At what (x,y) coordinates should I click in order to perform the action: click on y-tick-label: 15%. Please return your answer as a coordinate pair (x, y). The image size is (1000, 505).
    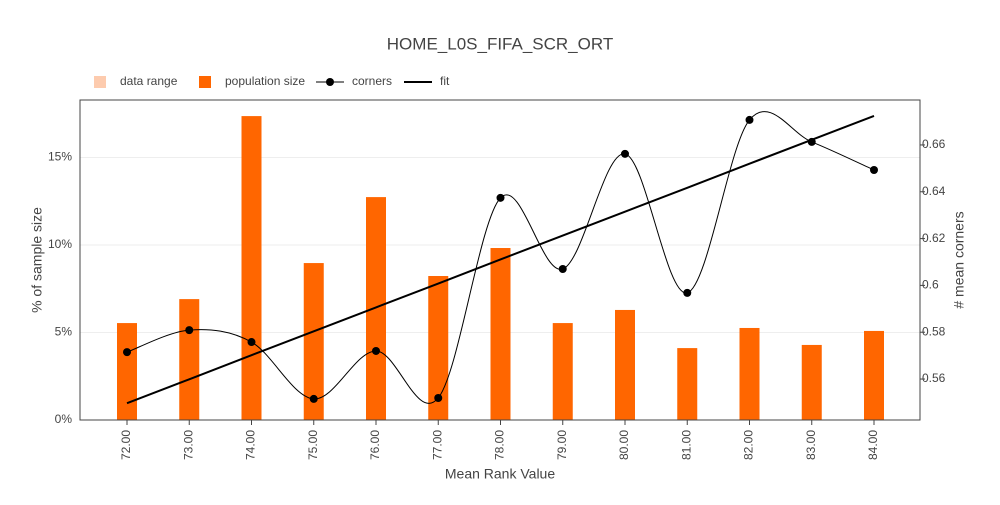
    Looking at the image, I should click on (60, 157).